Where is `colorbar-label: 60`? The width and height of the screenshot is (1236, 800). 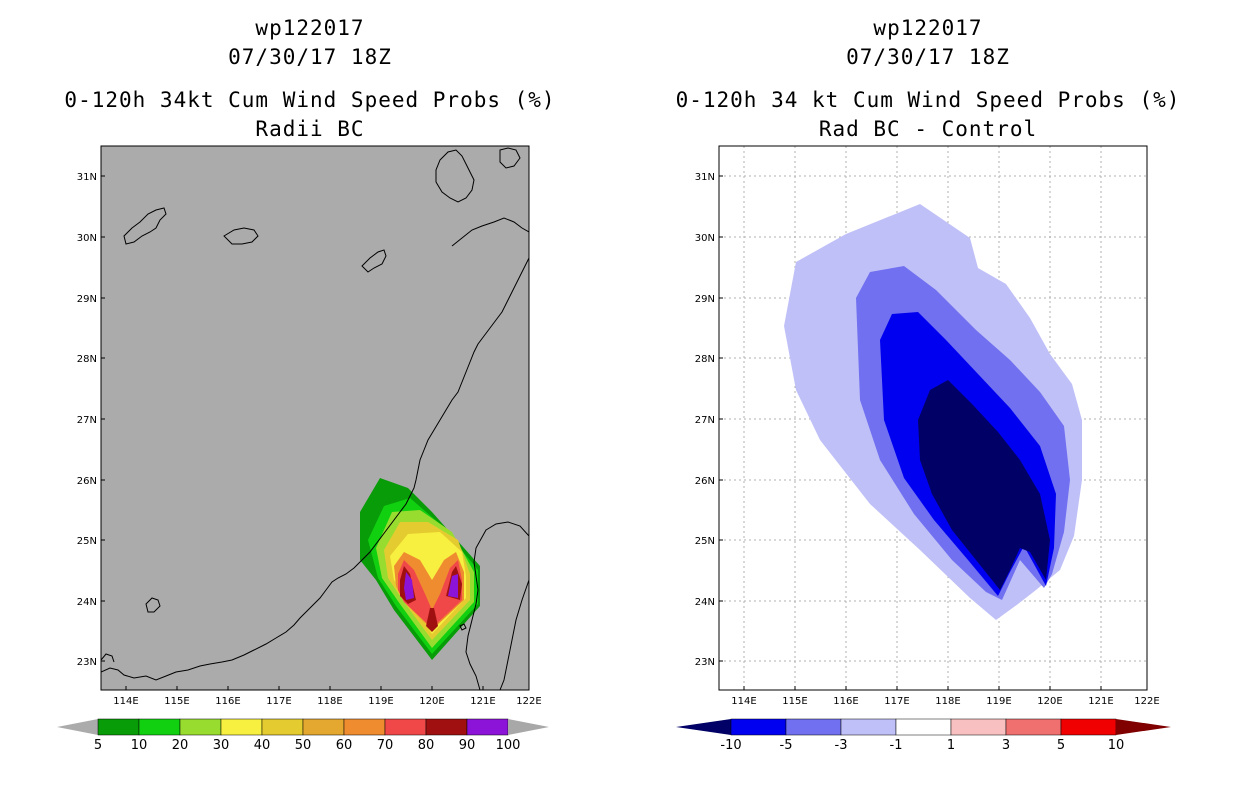
colorbar-label: 60 is located at coordinates (344, 745).